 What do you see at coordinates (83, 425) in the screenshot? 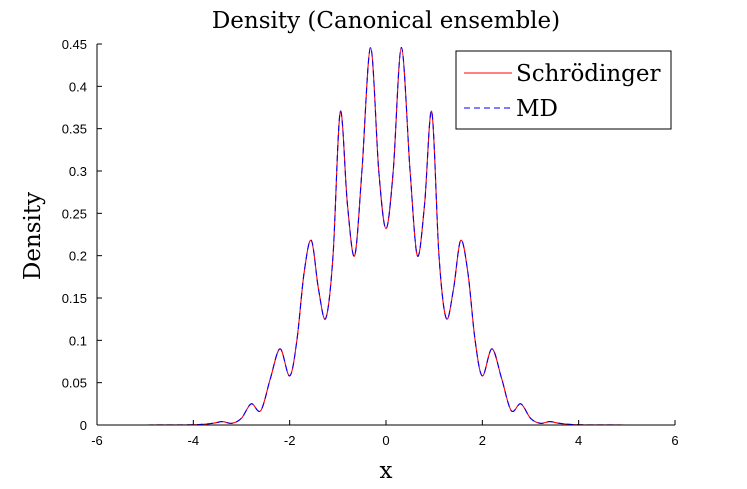
I see `y-tick-label: 0` at bounding box center [83, 425].